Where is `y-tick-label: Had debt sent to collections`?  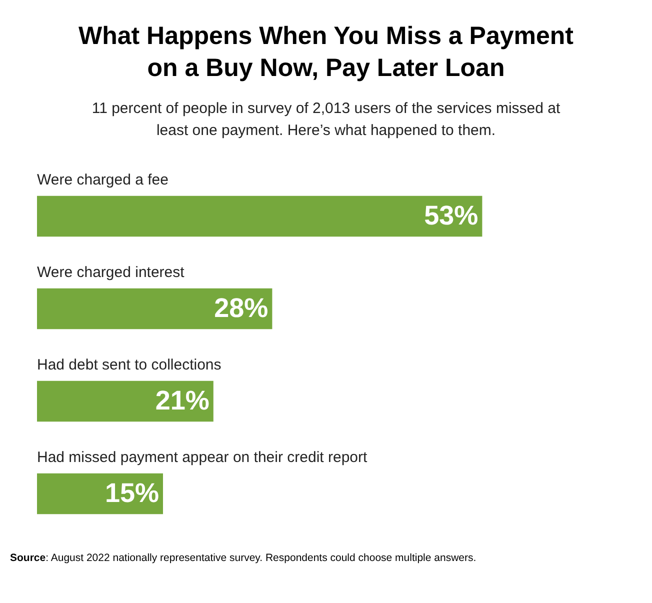
y-tick-label: Had debt sent to collections is located at coordinates (129, 365).